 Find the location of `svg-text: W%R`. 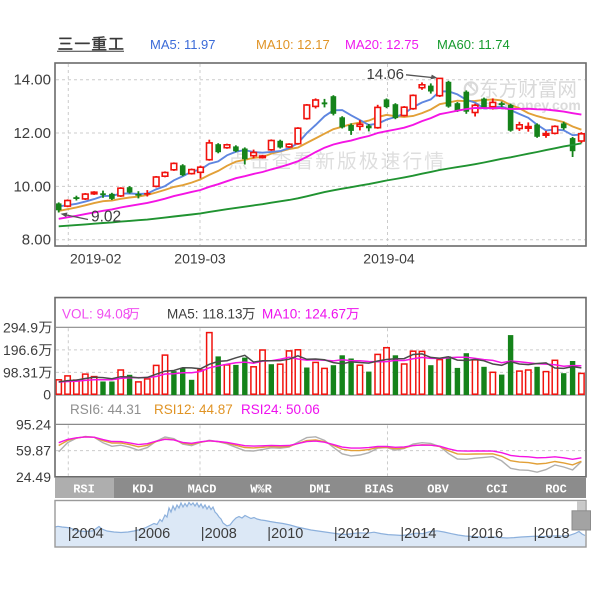

svg-text: W%R is located at coordinates (261, 490).